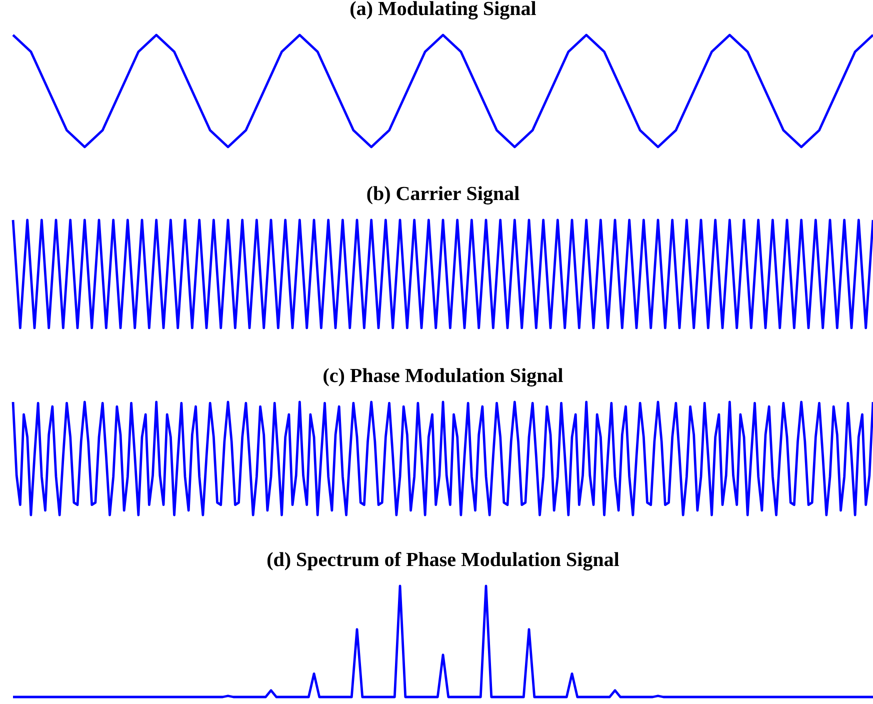 The height and width of the screenshot is (704, 873). What do you see at coordinates (443, 10) in the screenshot?
I see `chart-title: (a) Modulating Signal` at bounding box center [443, 10].